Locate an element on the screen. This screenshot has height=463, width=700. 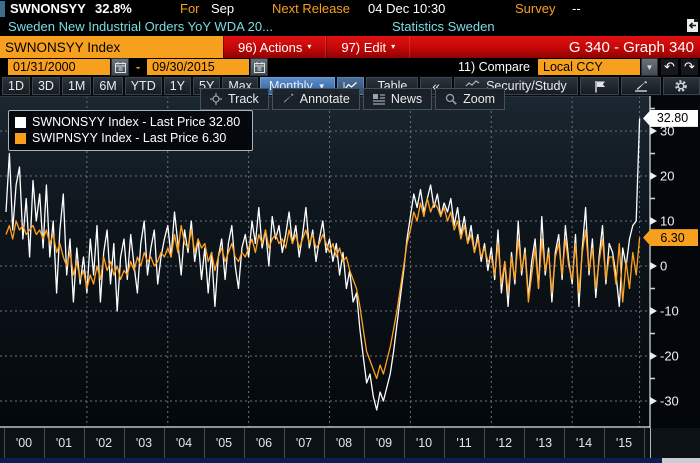
period-button-6m: 6M is located at coordinates (108, 86).